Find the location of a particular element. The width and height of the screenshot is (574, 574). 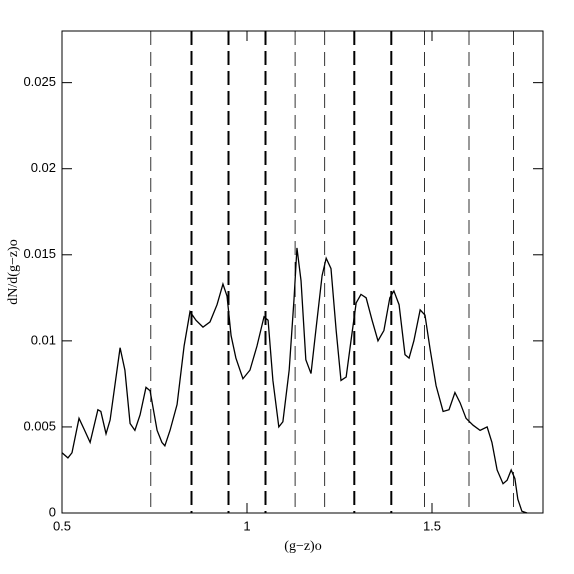

x-tick-label: 1.5 is located at coordinates (432, 525).